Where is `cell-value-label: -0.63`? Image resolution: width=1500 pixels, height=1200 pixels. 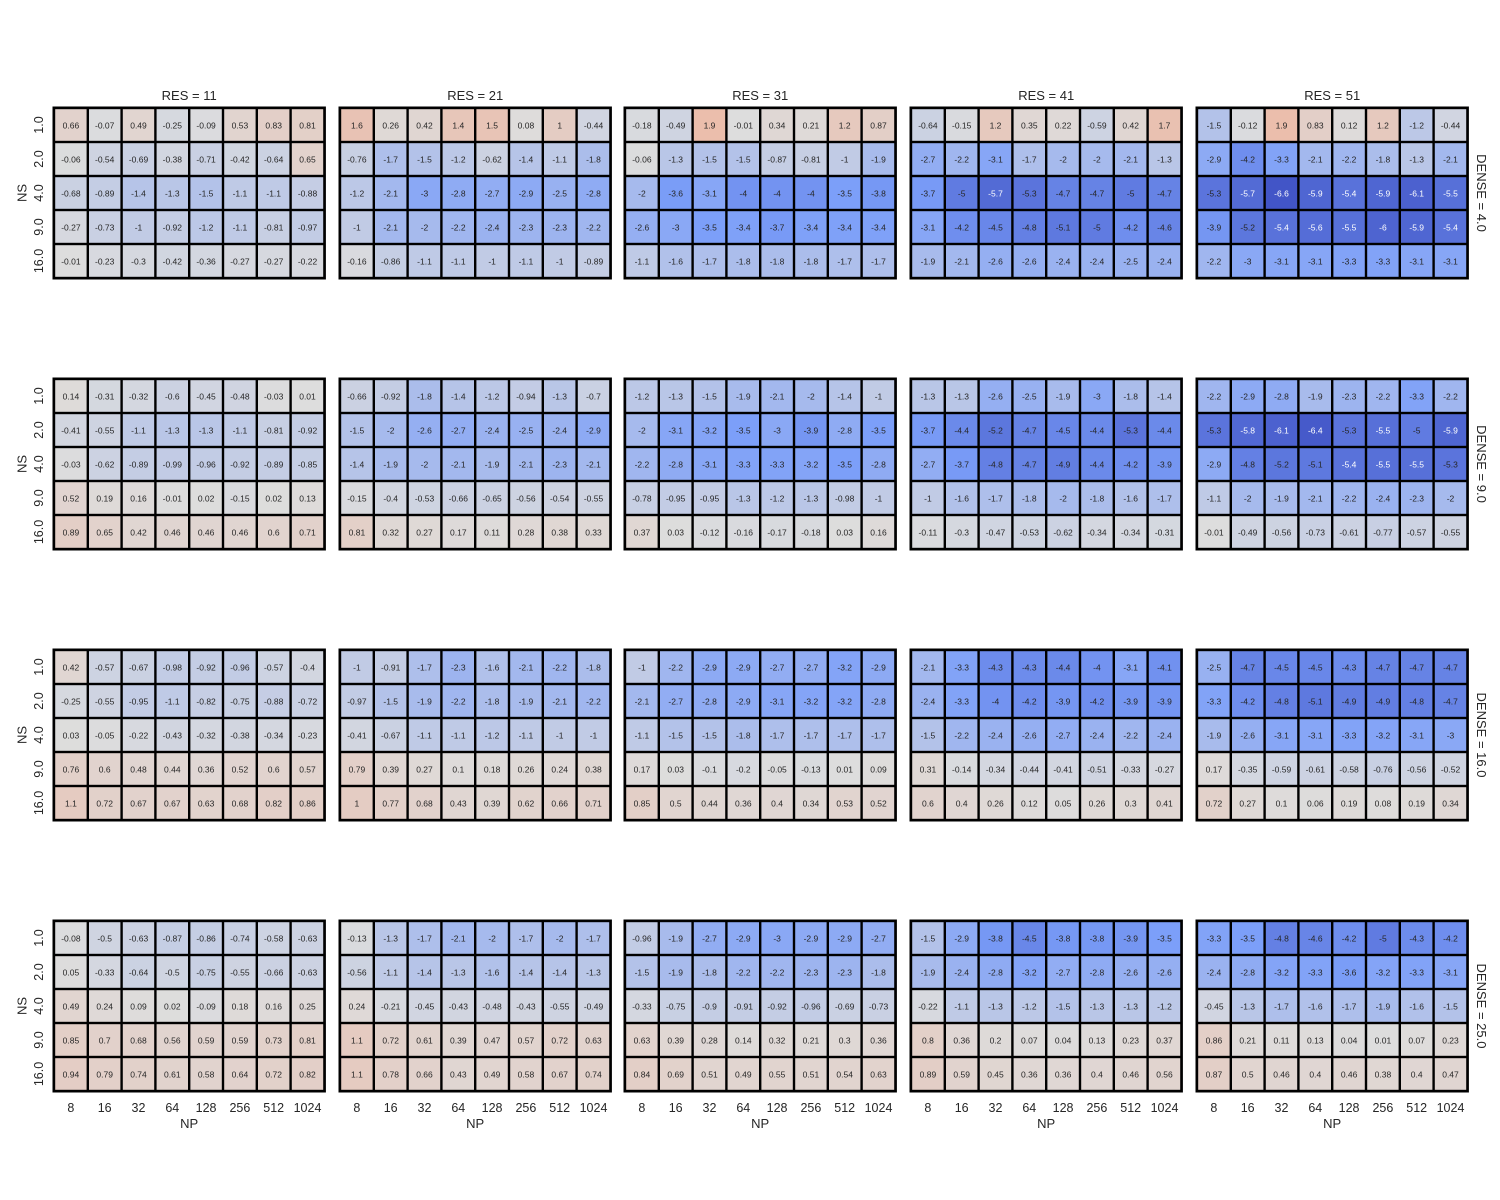 cell-value-label: -0.63 is located at coordinates (308, 973).